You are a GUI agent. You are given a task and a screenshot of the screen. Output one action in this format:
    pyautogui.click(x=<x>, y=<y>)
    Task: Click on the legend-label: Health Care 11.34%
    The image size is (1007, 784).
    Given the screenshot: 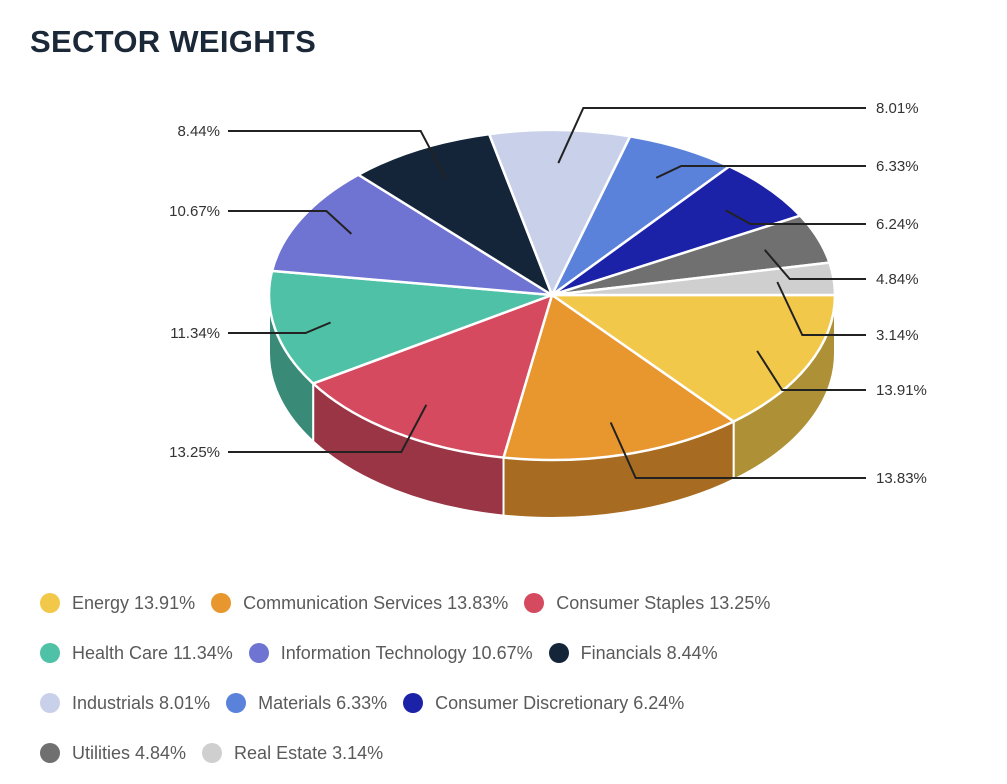 What is the action you would take?
    pyautogui.click(x=152, y=652)
    